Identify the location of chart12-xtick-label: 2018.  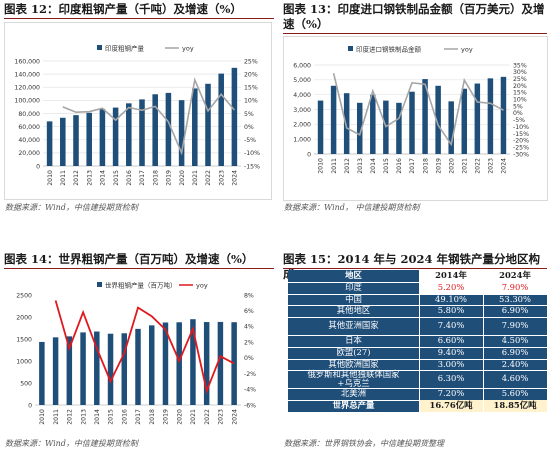
(155, 178).